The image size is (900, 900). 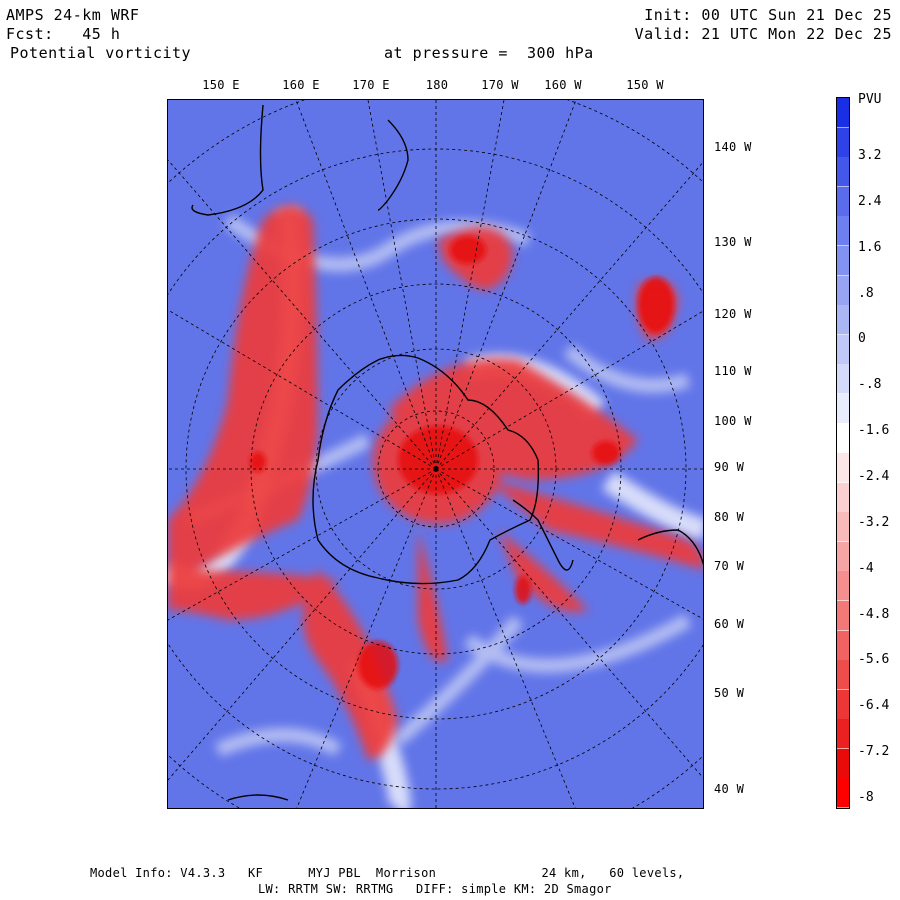 I want to click on australia-coast-bottom, so click(x=258, y=797).